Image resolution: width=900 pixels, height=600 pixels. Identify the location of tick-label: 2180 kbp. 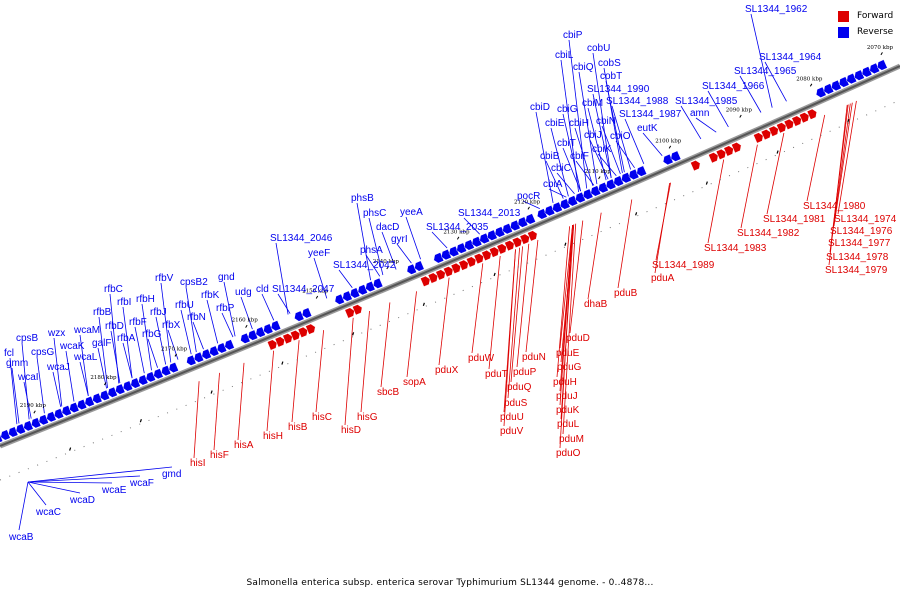
(103, 378).